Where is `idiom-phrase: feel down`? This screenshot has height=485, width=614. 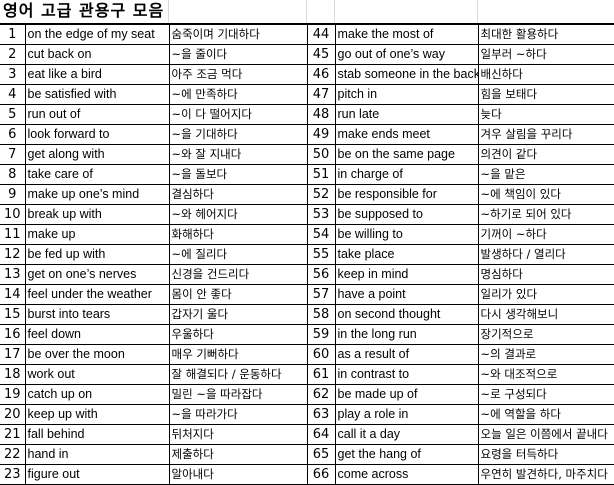
idiom-phrase: feel down is located at coordinates (97, 334).